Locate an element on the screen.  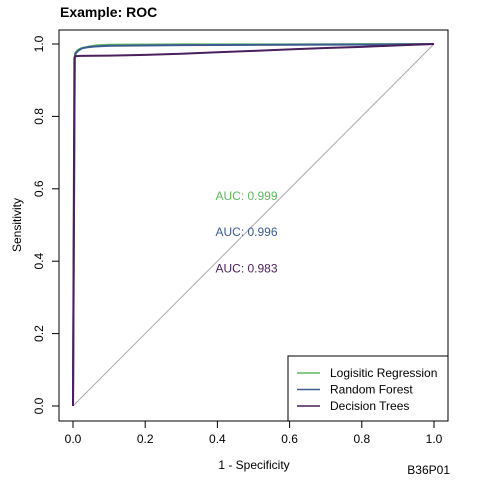
legend-label: Random Forest is located at coordinates (371, 390).